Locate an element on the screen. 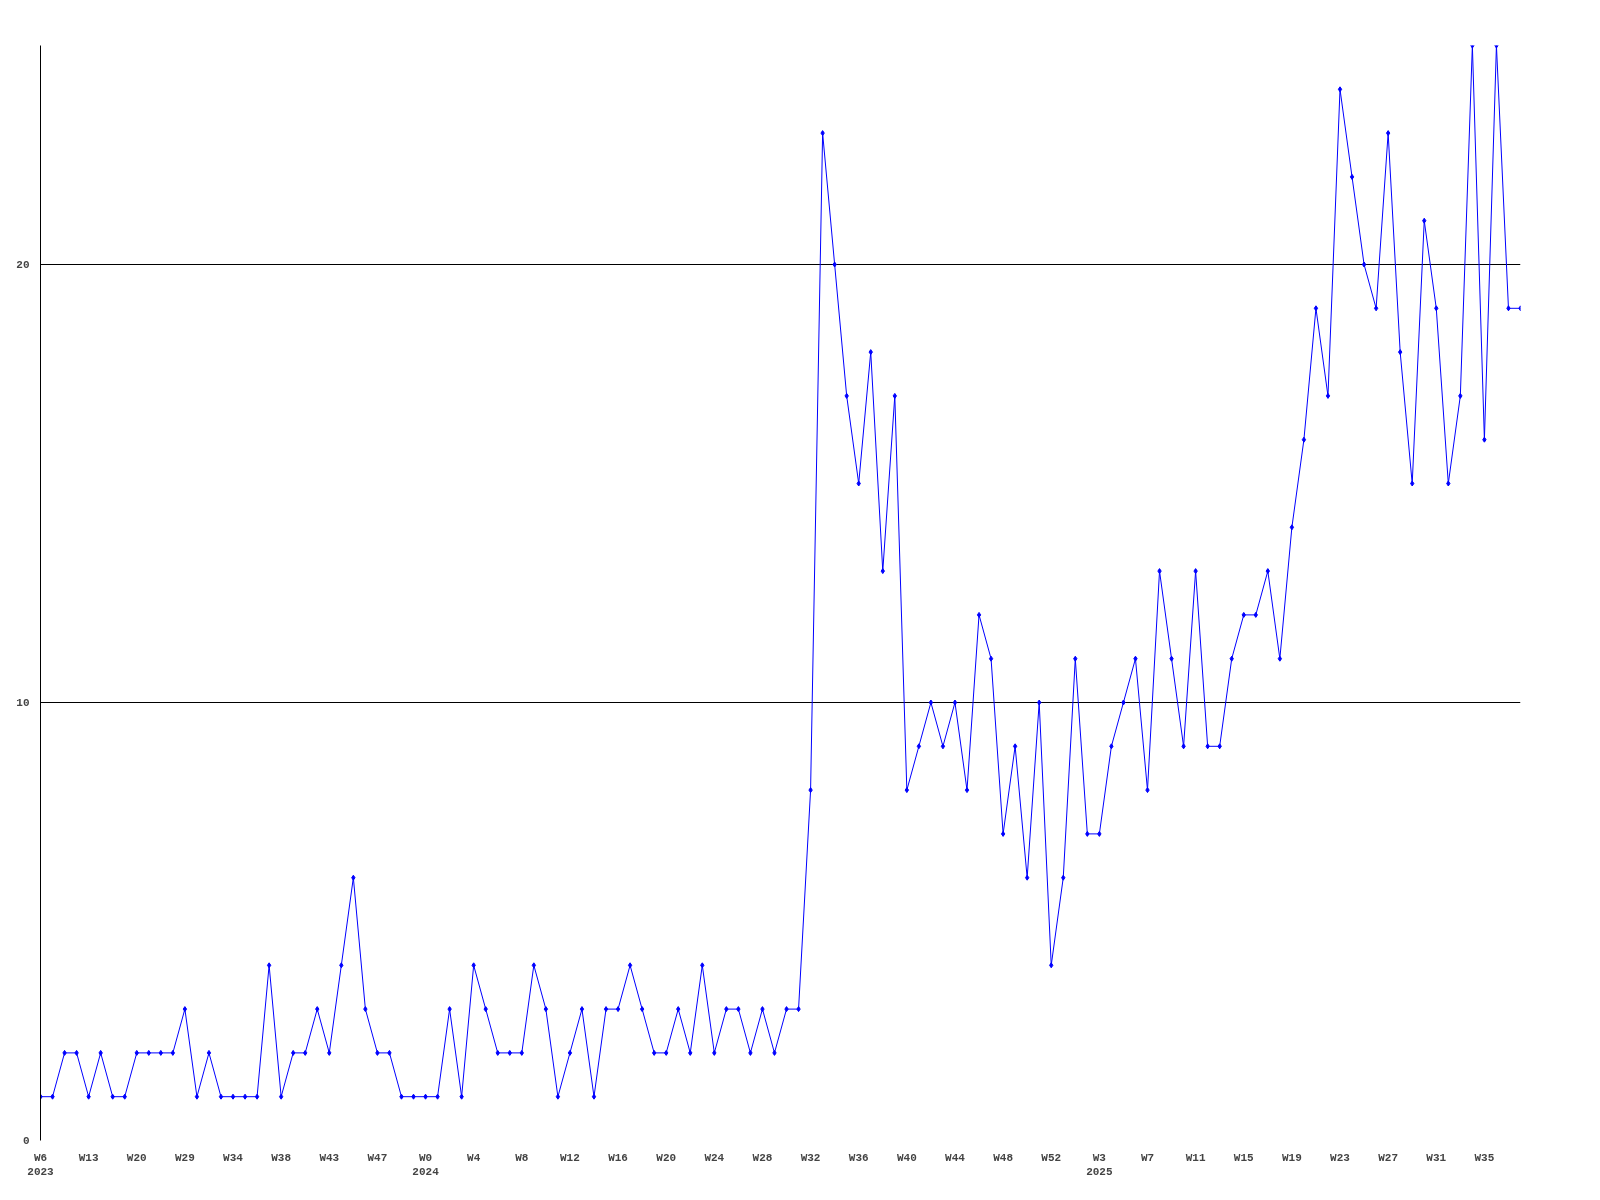 The width and height of the screenshot is (1600, 1200). x-tick-label: W0 2024 is located at coordinates (426, 1164).